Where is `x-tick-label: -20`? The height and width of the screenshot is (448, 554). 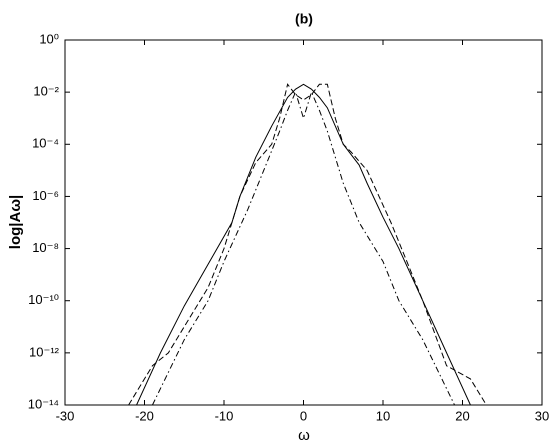
x-tick-label: -20 is located at coordinates (144, 415).